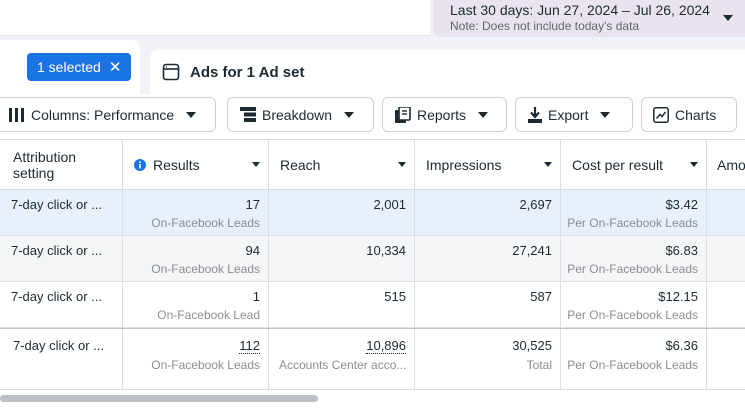  I want to click on results-unit: On-Facebook Lead, so click(208, 315).